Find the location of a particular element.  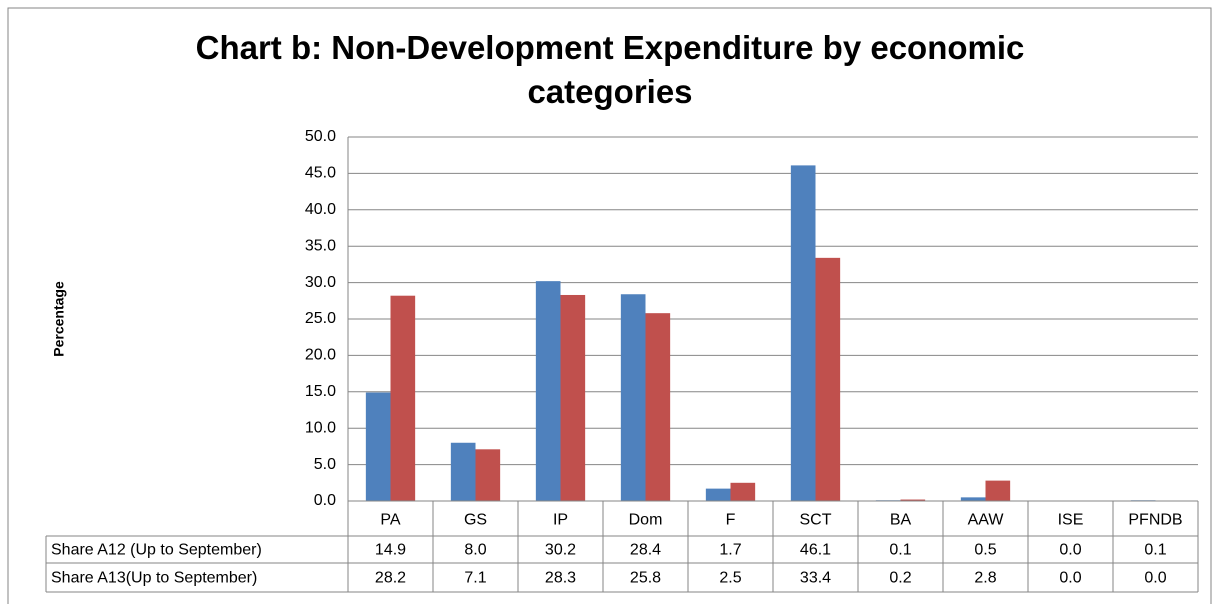

y-tick-label: 0.0 is located at coordinates (325, 500).